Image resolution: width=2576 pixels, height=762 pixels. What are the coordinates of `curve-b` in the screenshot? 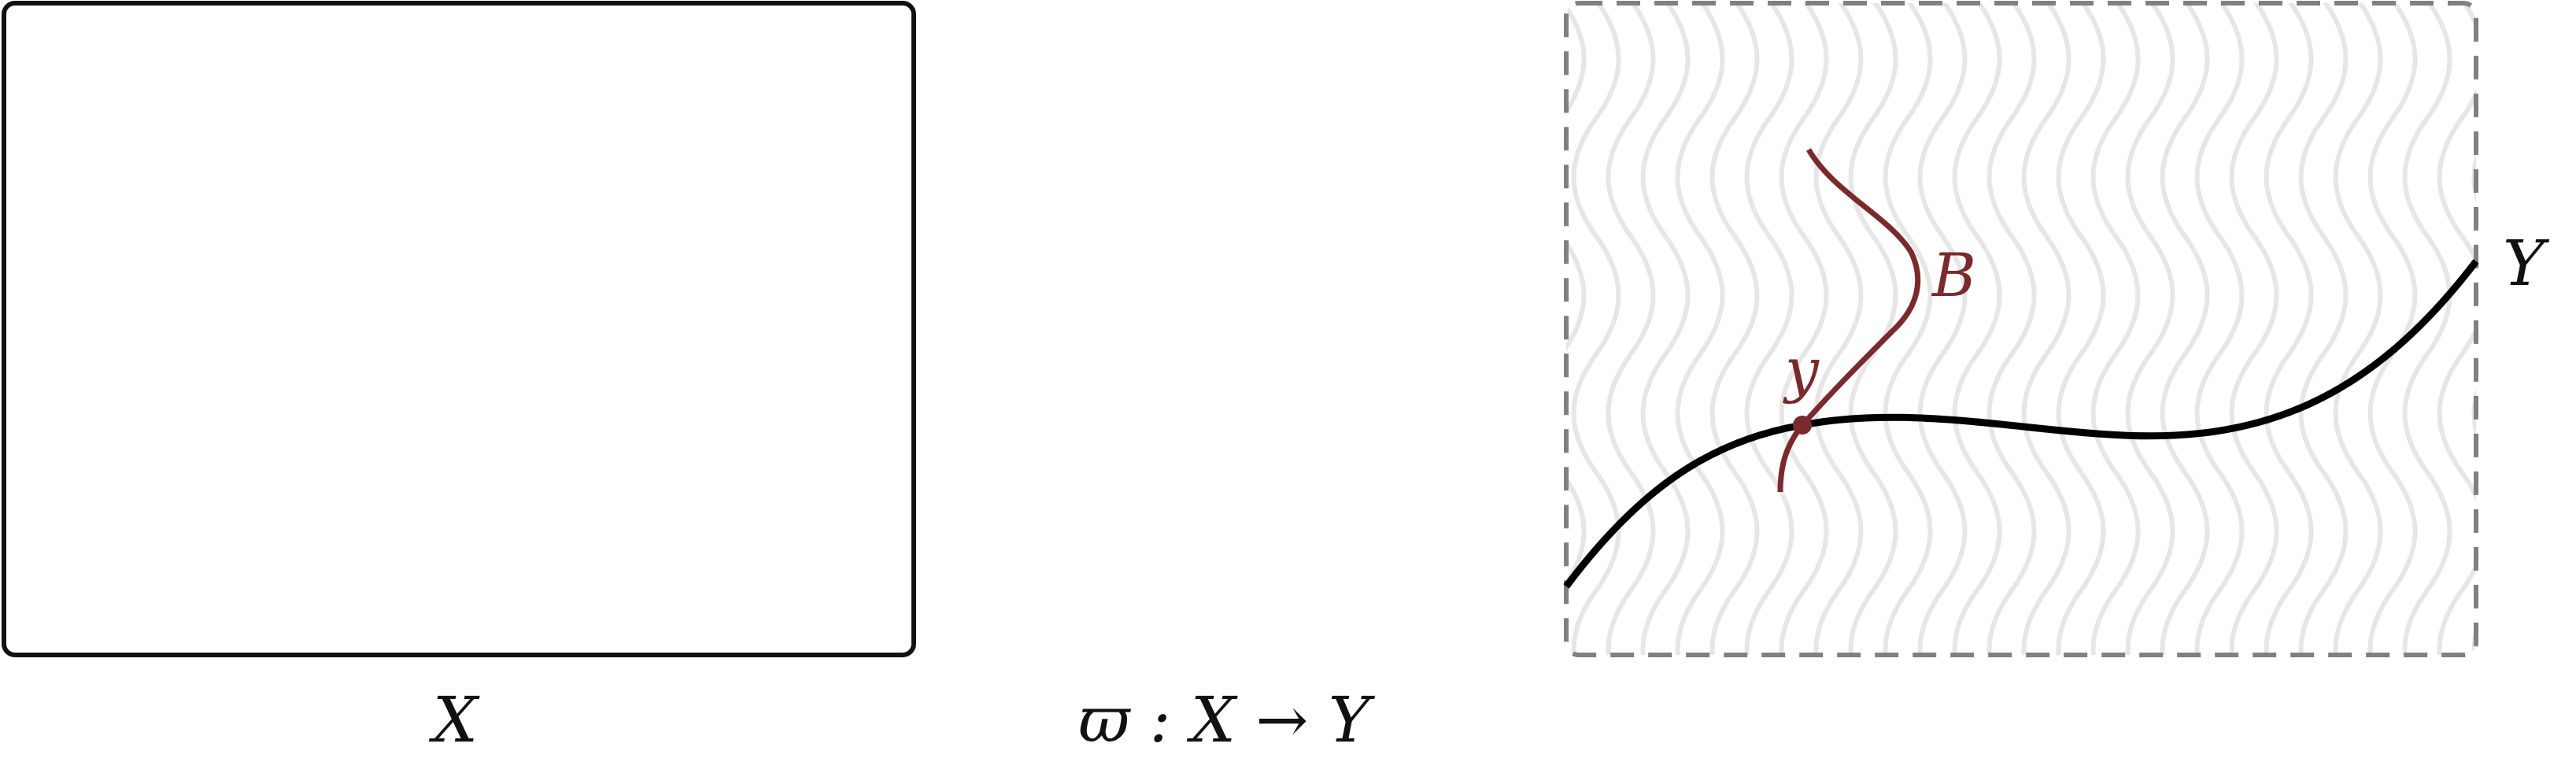 It's located at (1849, 320).